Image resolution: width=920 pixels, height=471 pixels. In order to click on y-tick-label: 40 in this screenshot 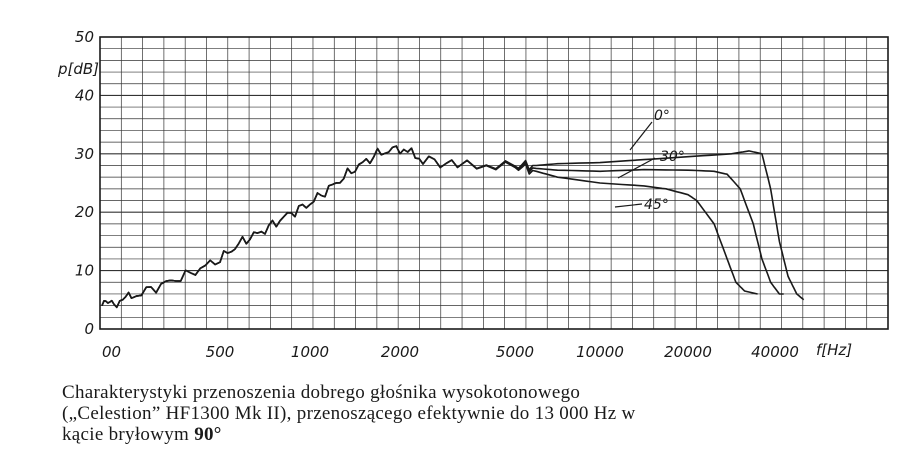, I will do `click(84, 95)`.